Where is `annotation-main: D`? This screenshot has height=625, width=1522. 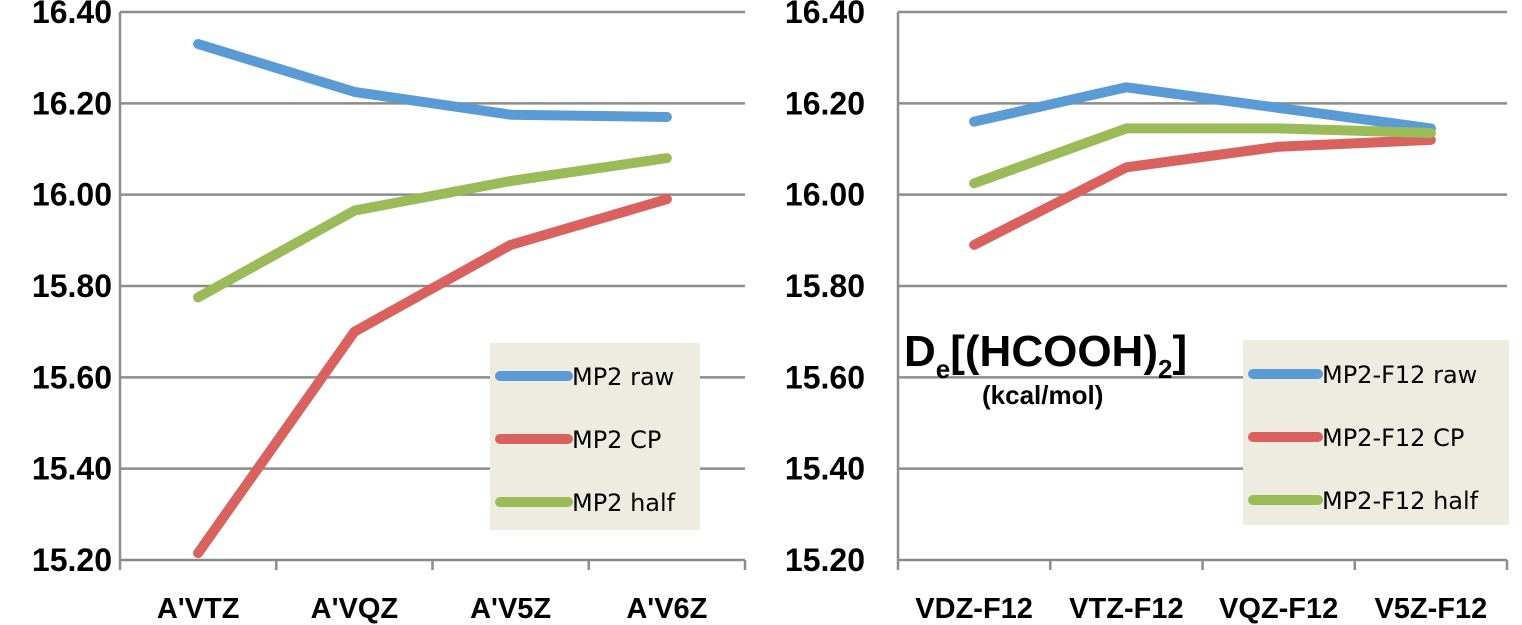
annotation-main: D is located at coordinates (920, 351).